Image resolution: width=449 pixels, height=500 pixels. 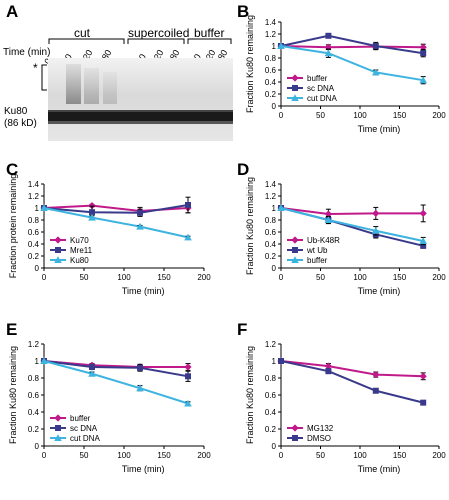 What do you see at coordinates (27, 52) in the screenshot?
I see `time-label: Time (min)` at bounding box center [27, 52].